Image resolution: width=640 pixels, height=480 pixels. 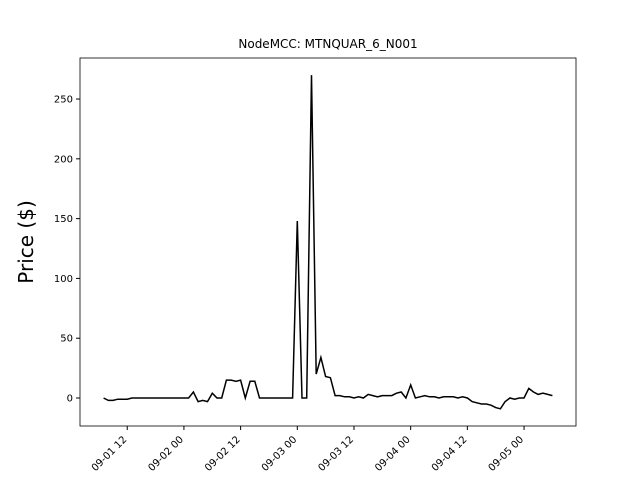 I want to click on x-tick-label: 09-02 12, so click(x=223, y=454).